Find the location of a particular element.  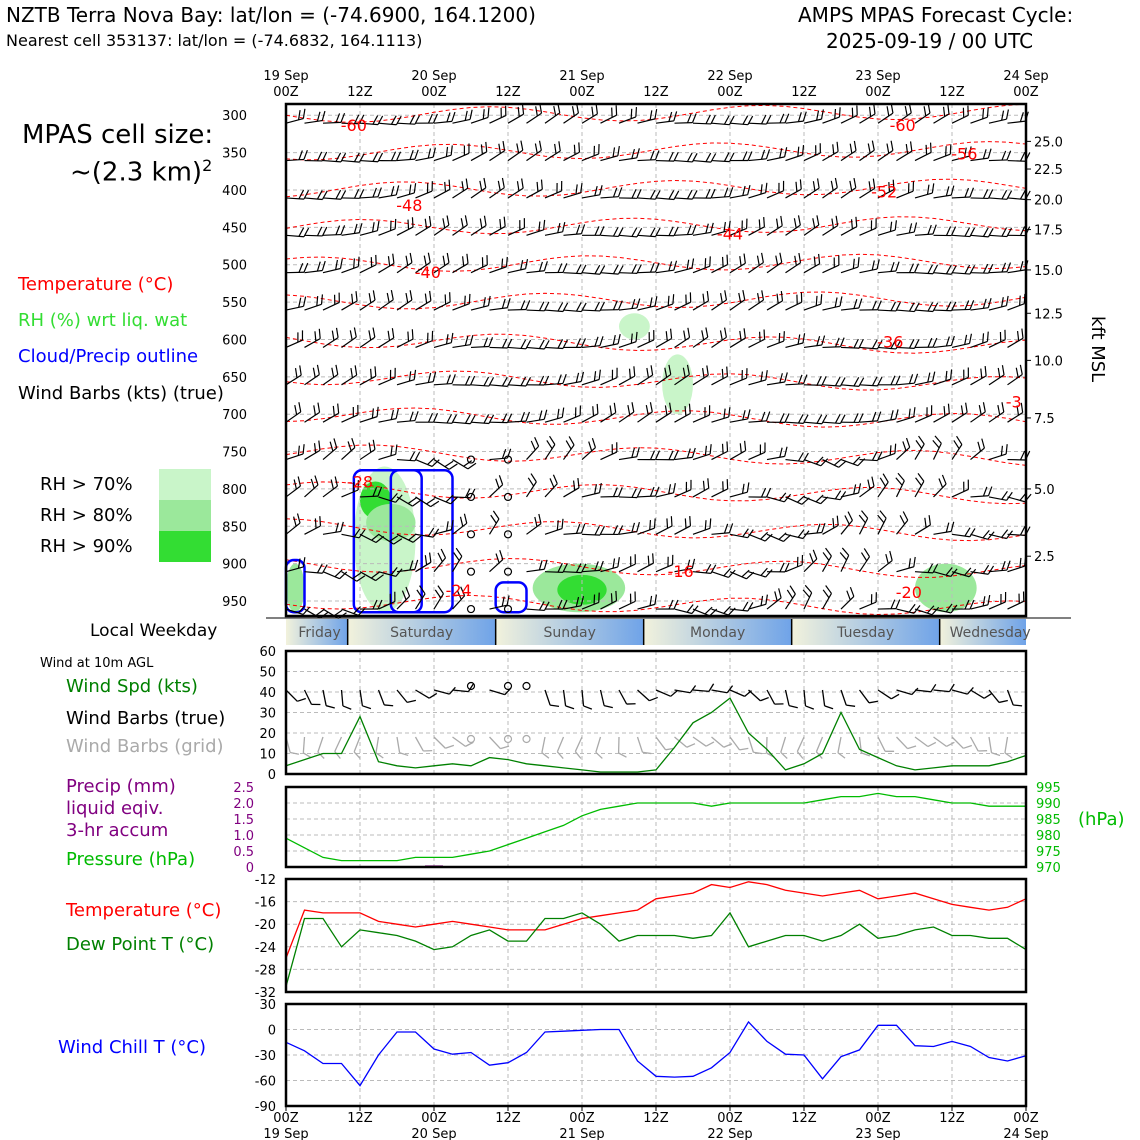

temperature-tick: -20 is located at coordinates (265, 925).